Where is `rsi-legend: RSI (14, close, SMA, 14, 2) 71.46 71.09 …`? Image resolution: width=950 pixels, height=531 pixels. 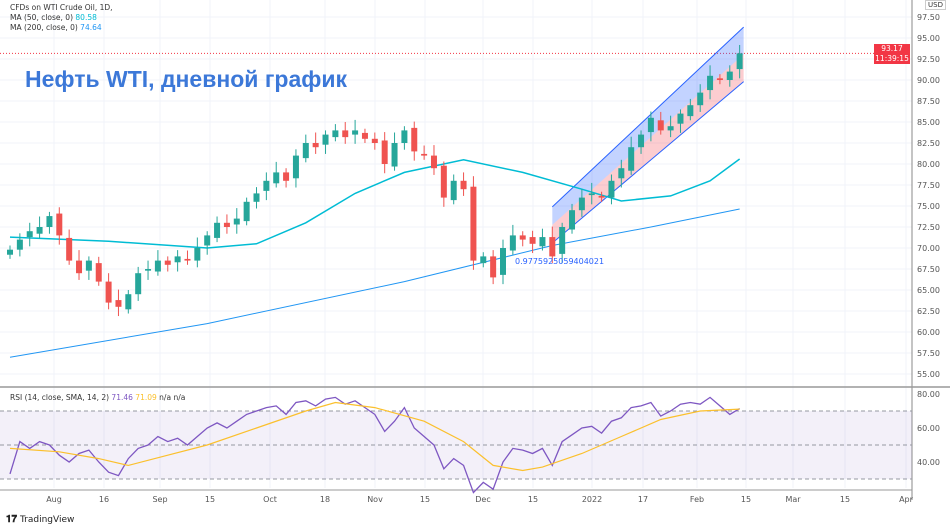 rsi-legend: RSI (14, close, SMA, 14, 2) 71.46 71.09 … is located at coordinates (97, 398).